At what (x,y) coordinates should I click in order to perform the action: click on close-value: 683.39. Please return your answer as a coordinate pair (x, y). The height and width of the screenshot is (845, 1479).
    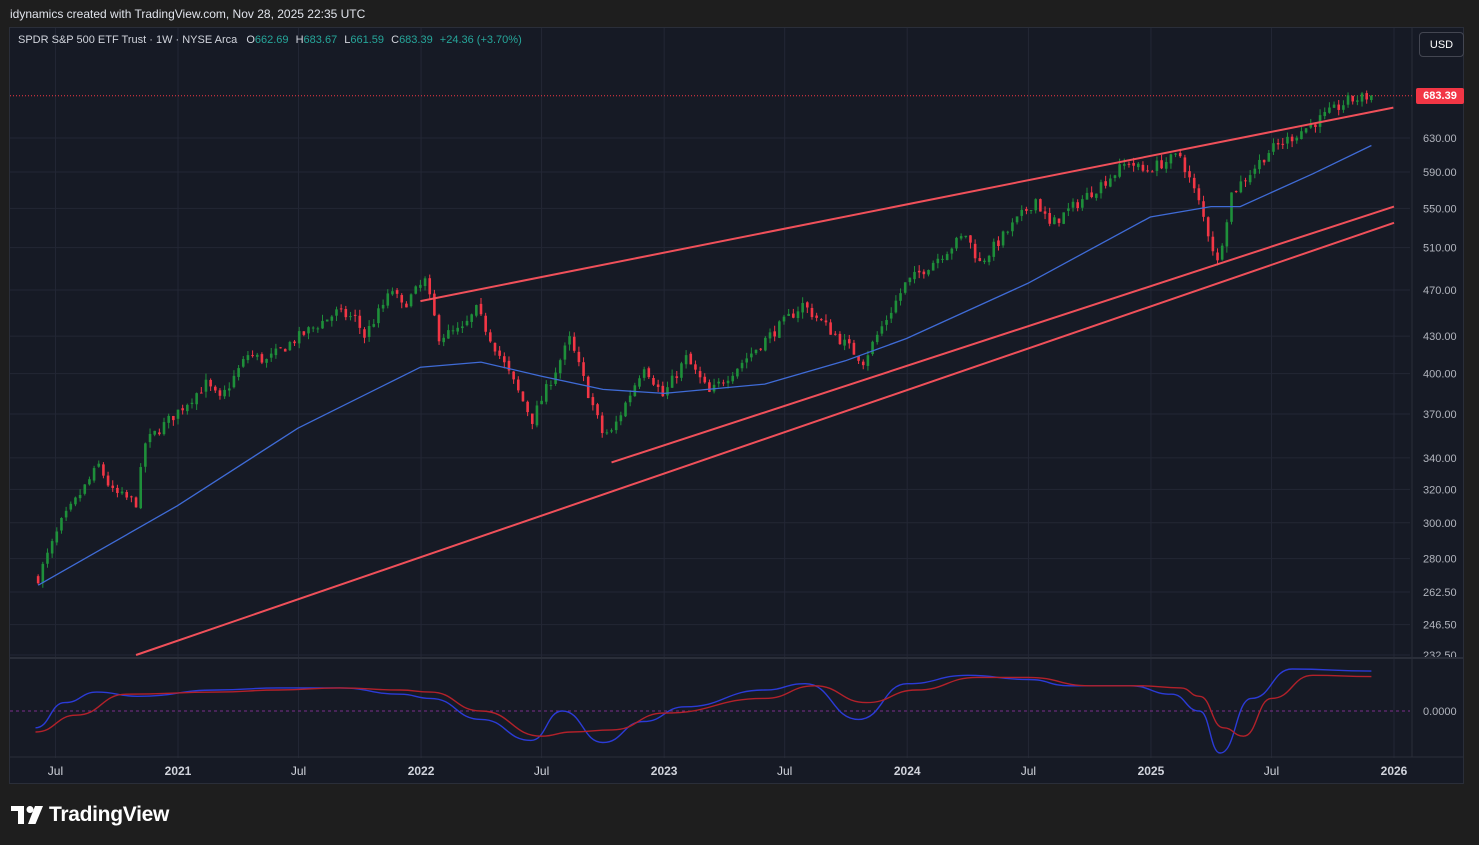
    Looking at the image, I should click on (416, 40).